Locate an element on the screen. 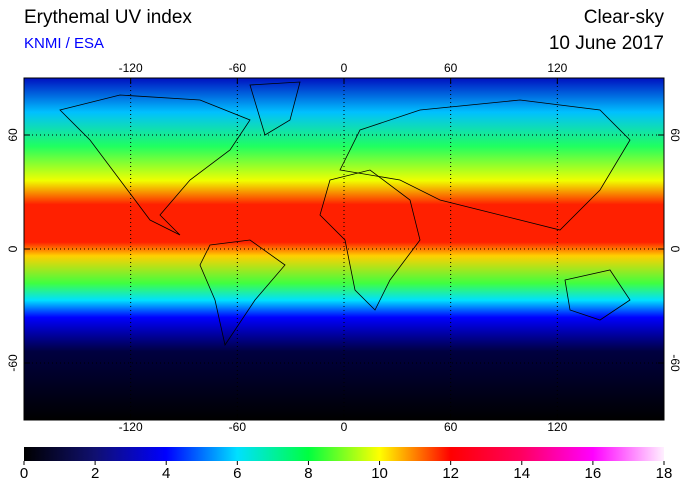 This screenshot has height=490, width=688. colorbar-tick-label: 2 is located at coordinates (95, 473).